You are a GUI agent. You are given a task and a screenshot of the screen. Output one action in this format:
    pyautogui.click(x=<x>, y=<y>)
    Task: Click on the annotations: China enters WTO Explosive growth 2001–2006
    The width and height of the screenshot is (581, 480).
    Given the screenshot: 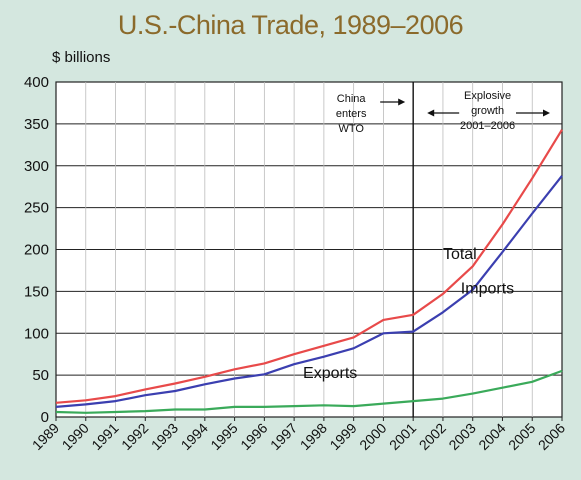 What is the action you would take?
    pyautogui.click(x=443, y=112)
    